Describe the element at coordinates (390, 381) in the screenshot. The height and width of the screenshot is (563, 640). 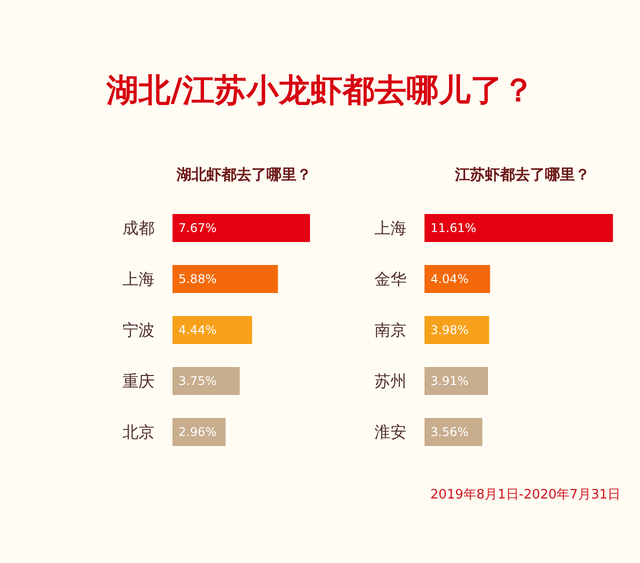
I see `y-tick-label: 苏州` at that location.